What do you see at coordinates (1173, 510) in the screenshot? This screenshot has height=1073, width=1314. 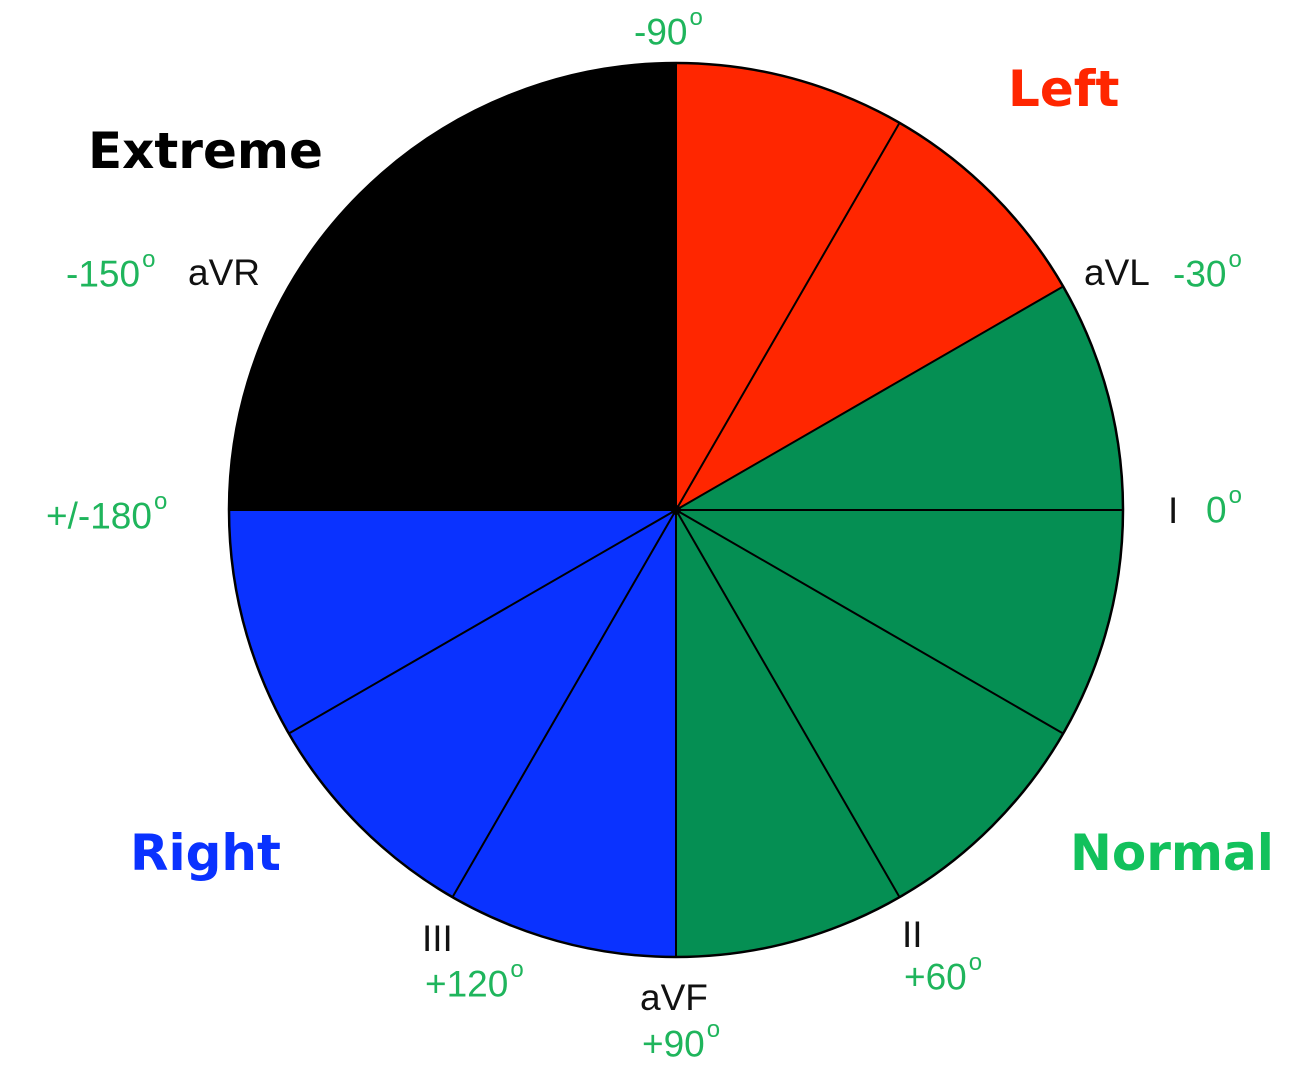 I see `lead-label-i: I` at bounding box center [1173, 510].